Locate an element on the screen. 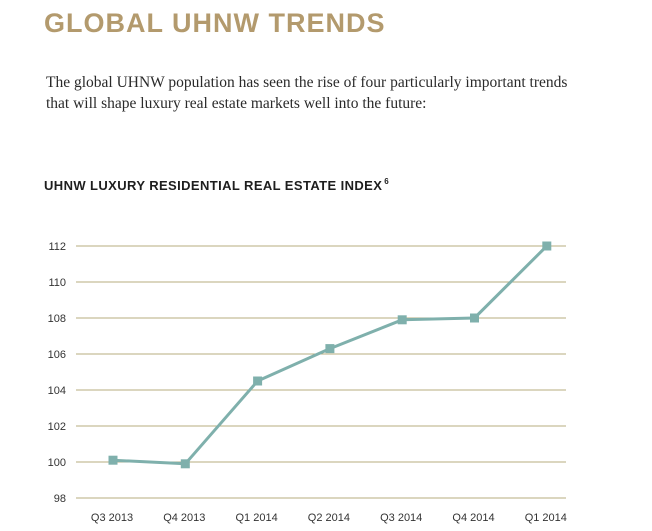 This screenshot has height=531, width=652. x-tick-label: Q4 2013 is located at coordinates (184, 518).